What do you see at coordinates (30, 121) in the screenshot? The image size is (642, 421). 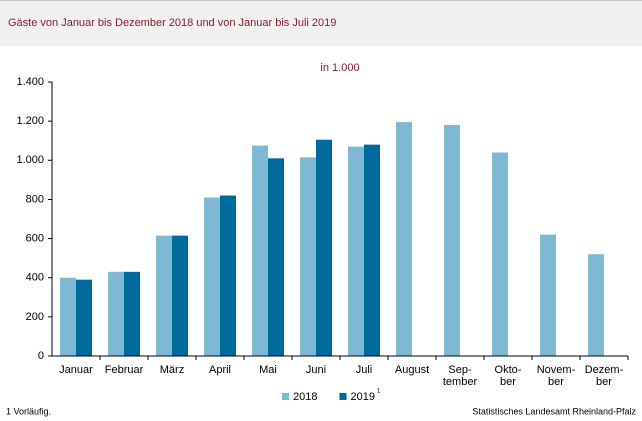 I see `y-tick-label: 1.200` at bounding box center [30, 121].